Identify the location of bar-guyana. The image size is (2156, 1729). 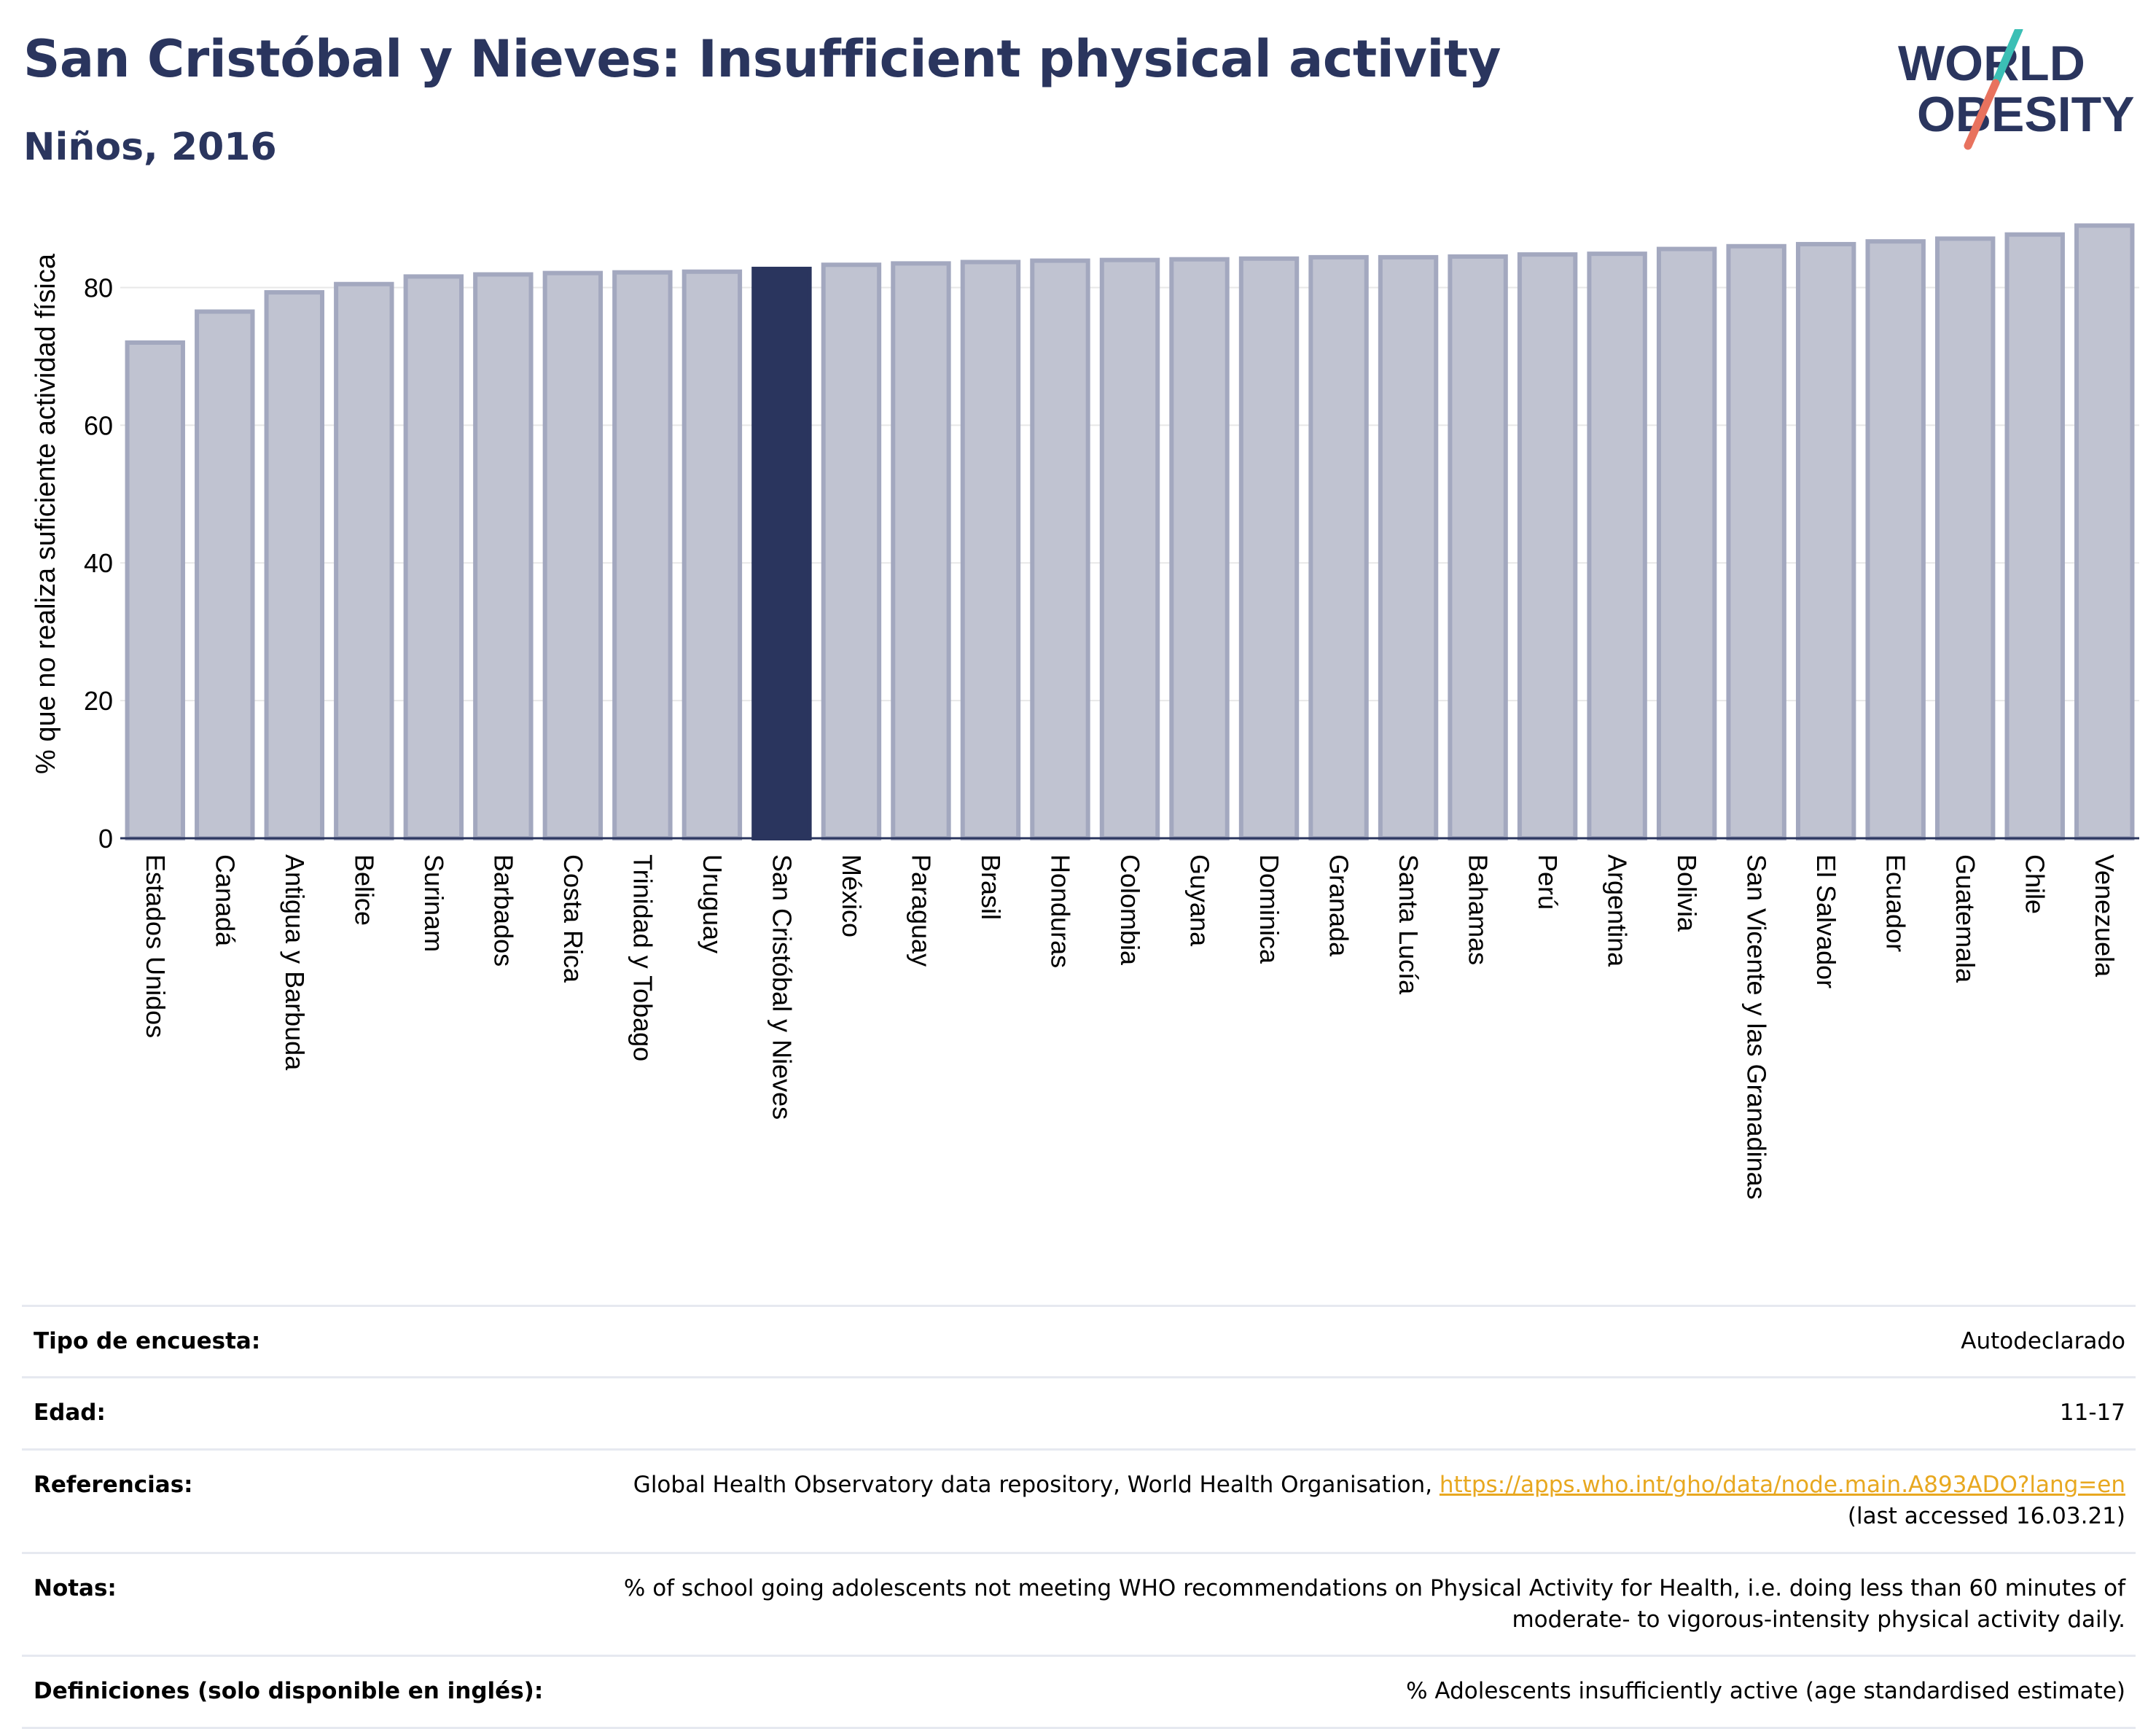
(1199, 548).